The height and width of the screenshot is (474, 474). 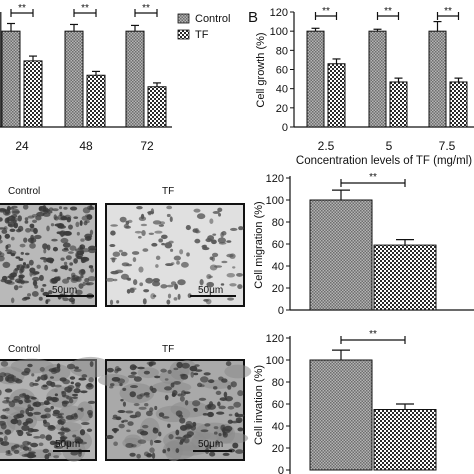 What do you see at coordinates (278, 449) in the screenshot?
I see `panel-d-y-tick-label: 20` at bounding box center [278, 449].